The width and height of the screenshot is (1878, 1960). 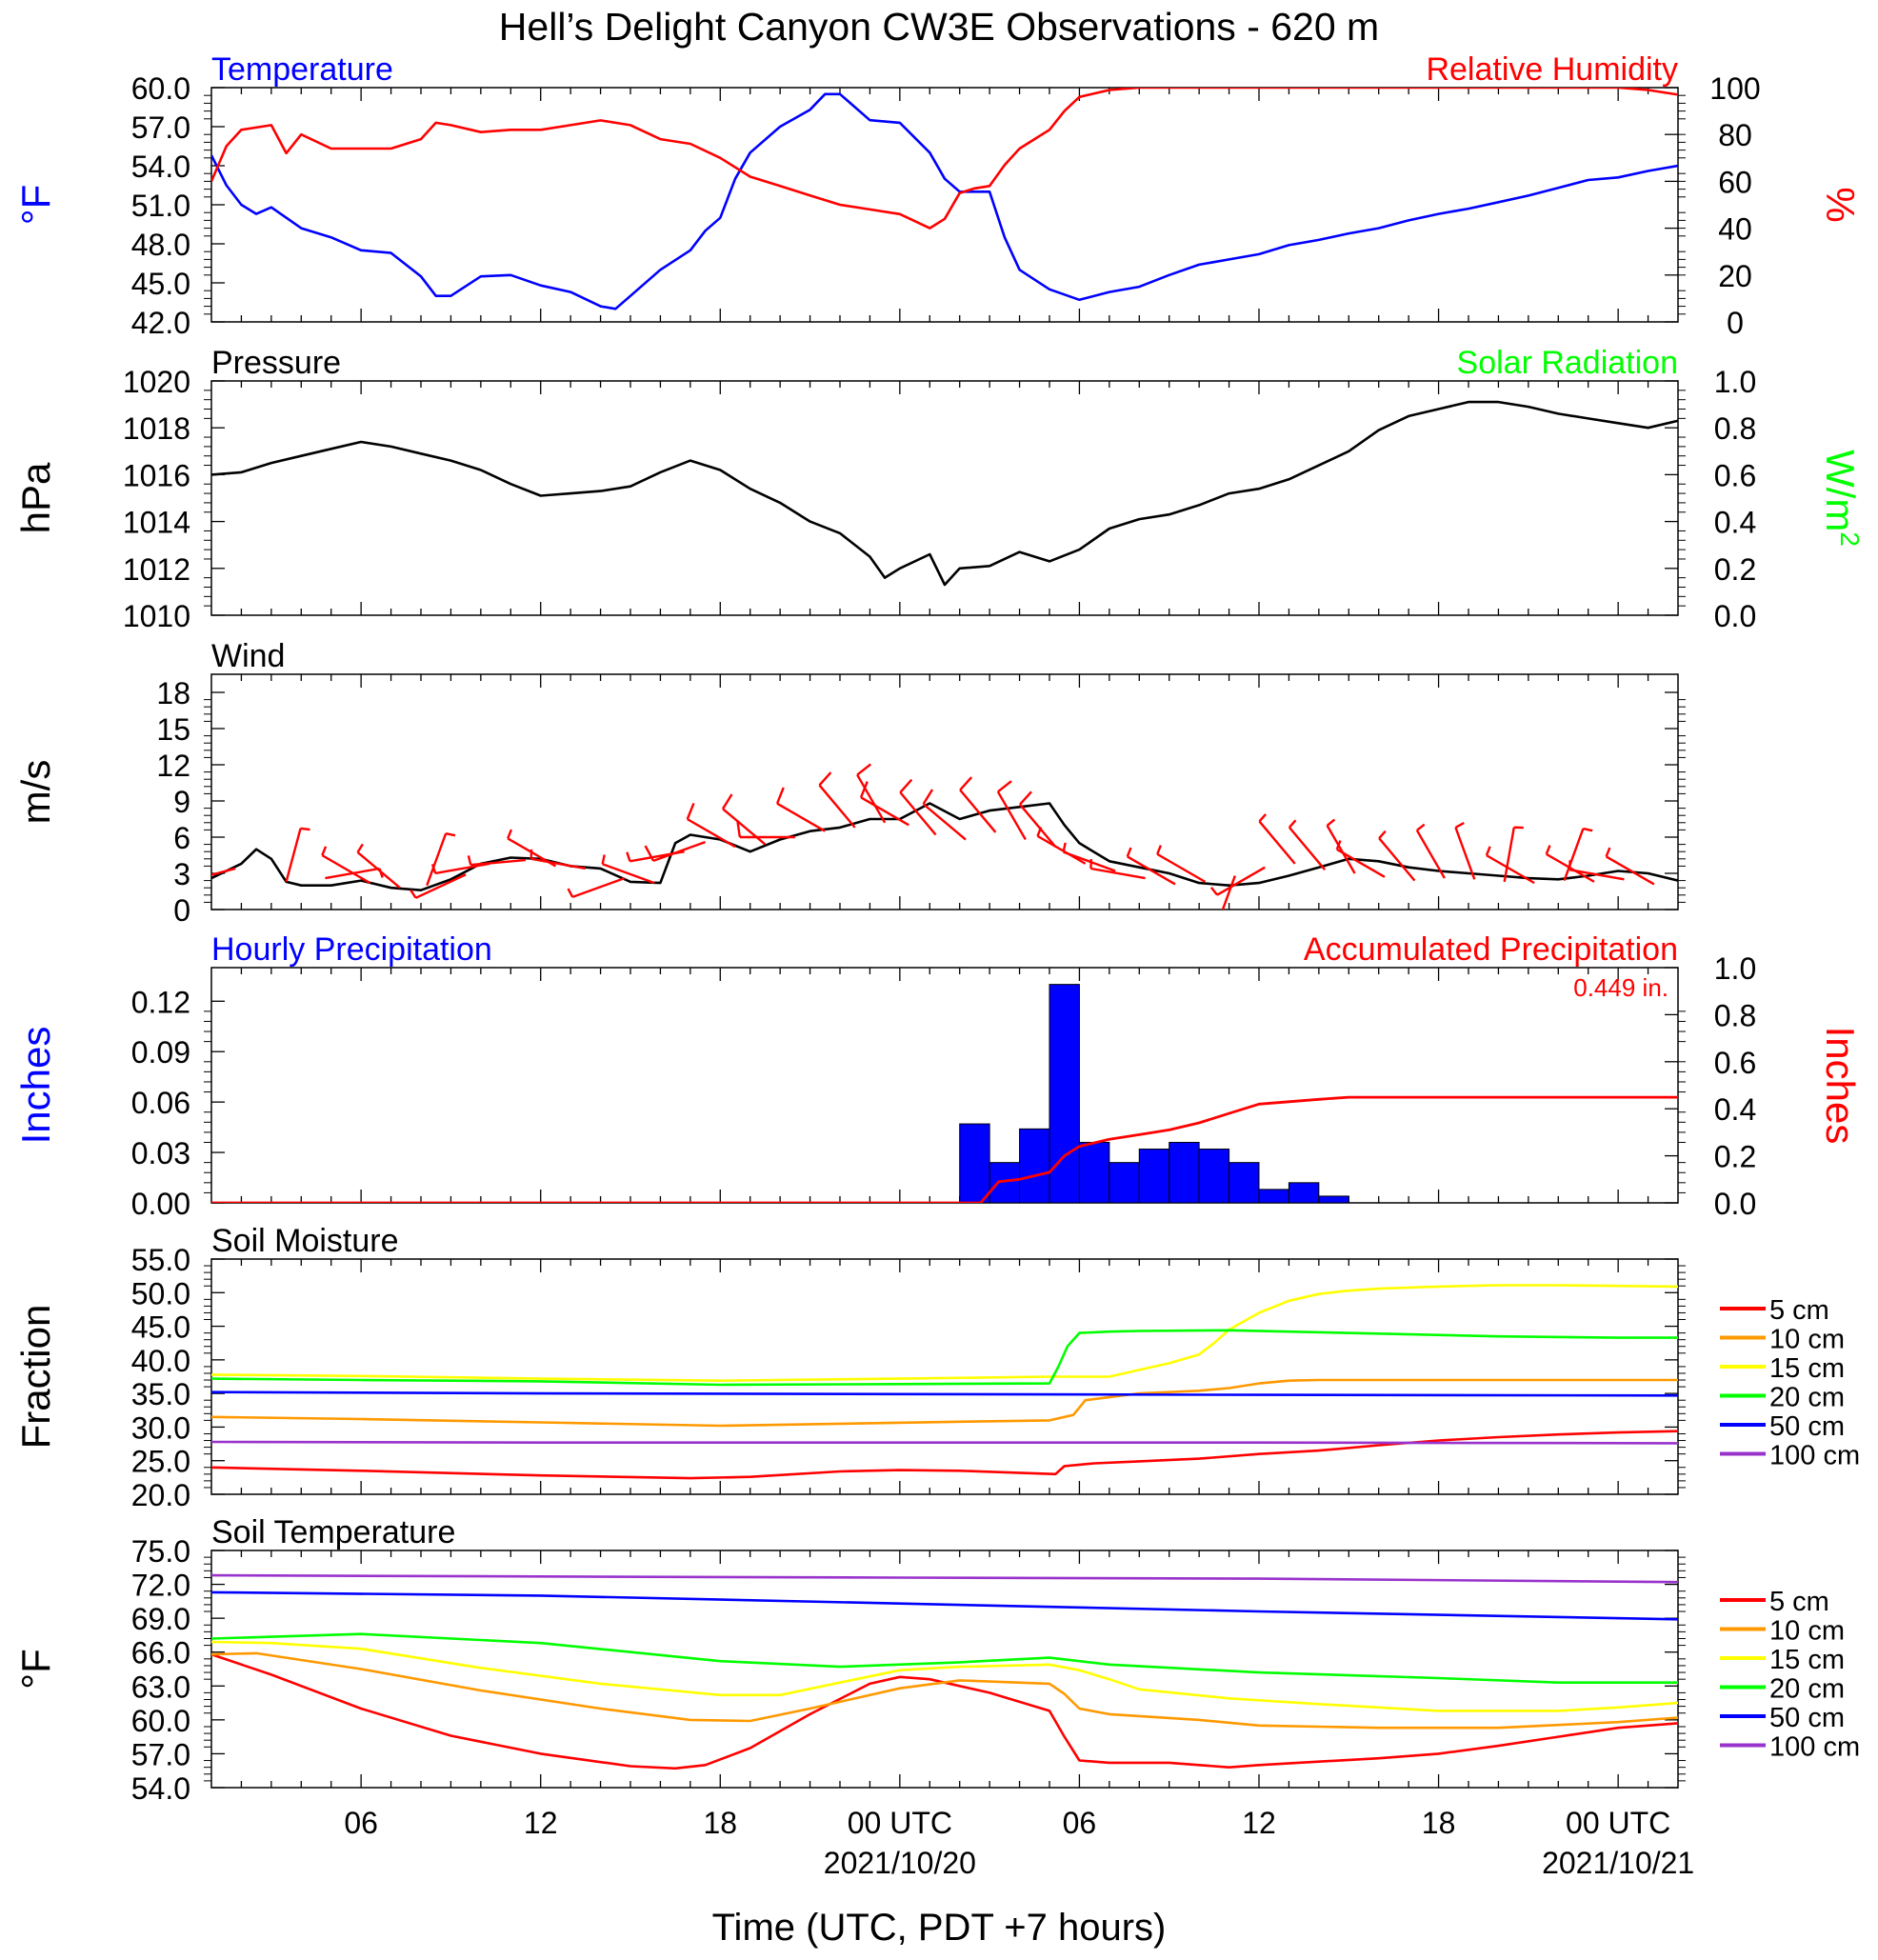 I want to click on legend-label: 10 cm, so click(x=1807, y=1340).